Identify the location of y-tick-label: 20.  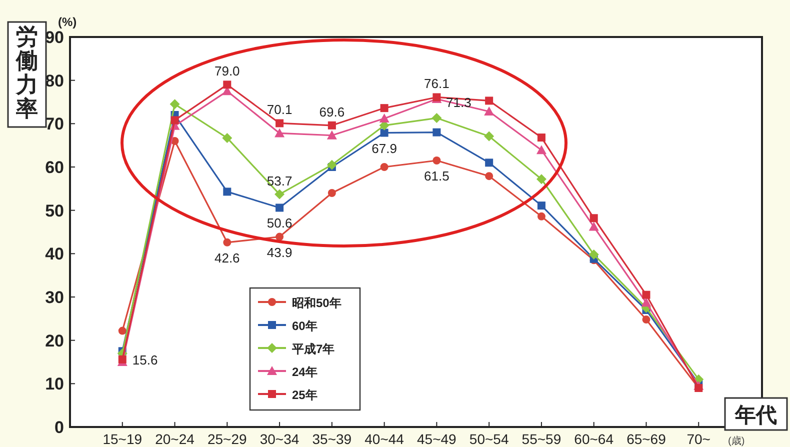
(54, 340).